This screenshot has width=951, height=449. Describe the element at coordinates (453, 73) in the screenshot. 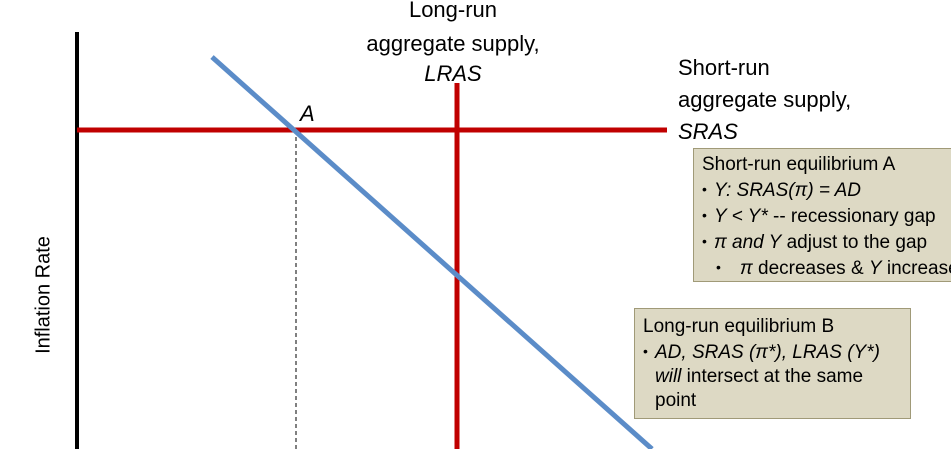

I see `lras-label-abbr: LRAS` at that location.